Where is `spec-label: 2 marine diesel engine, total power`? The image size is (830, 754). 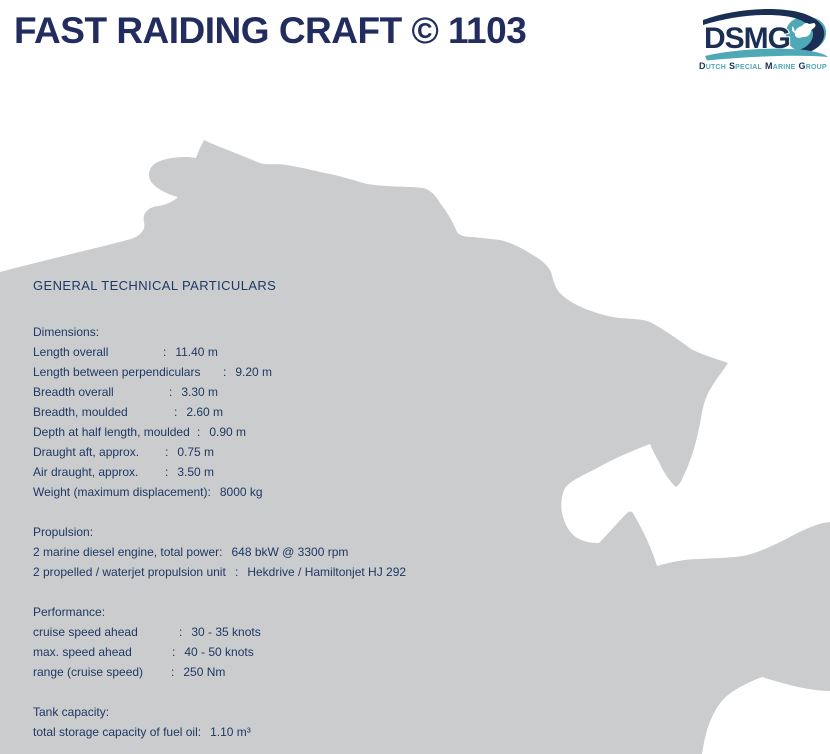
spec-label: 2 marine diesel engine, total power is located at coordinates (126, 552).